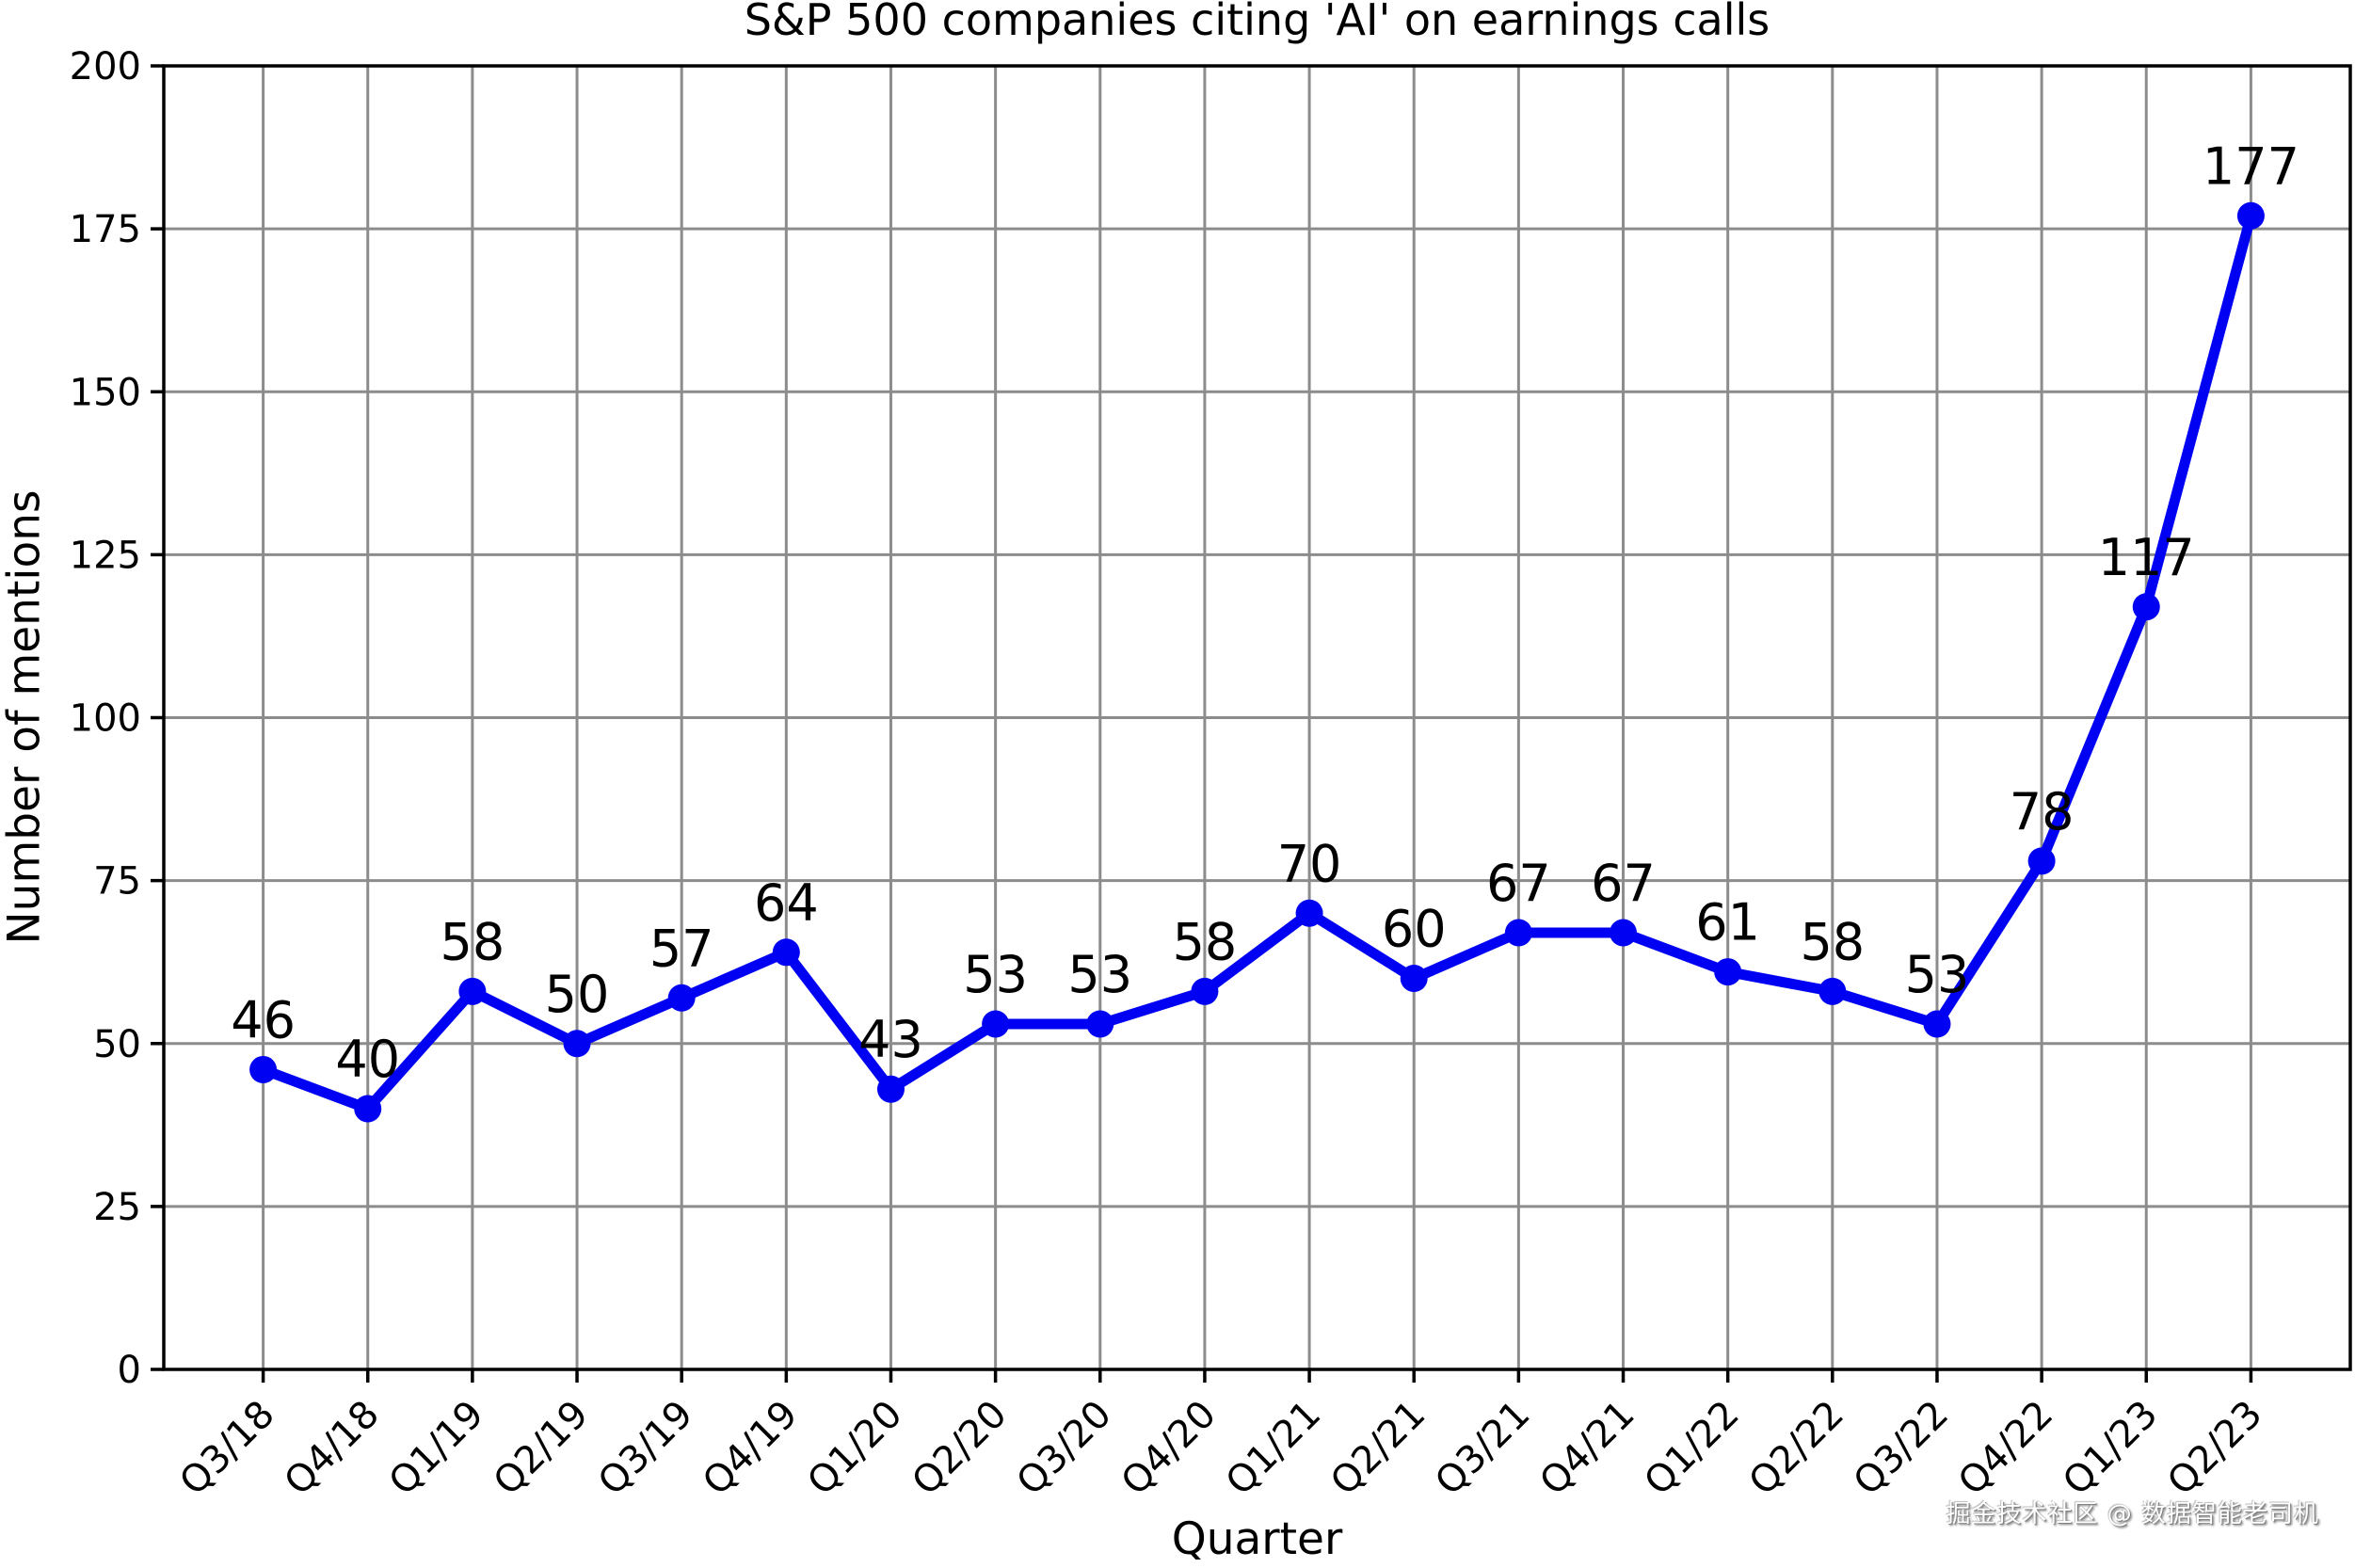 This screenshot has width=2355, height=1568. I want to click on x-tick-label: Q2/23, so click(2214, 1448).